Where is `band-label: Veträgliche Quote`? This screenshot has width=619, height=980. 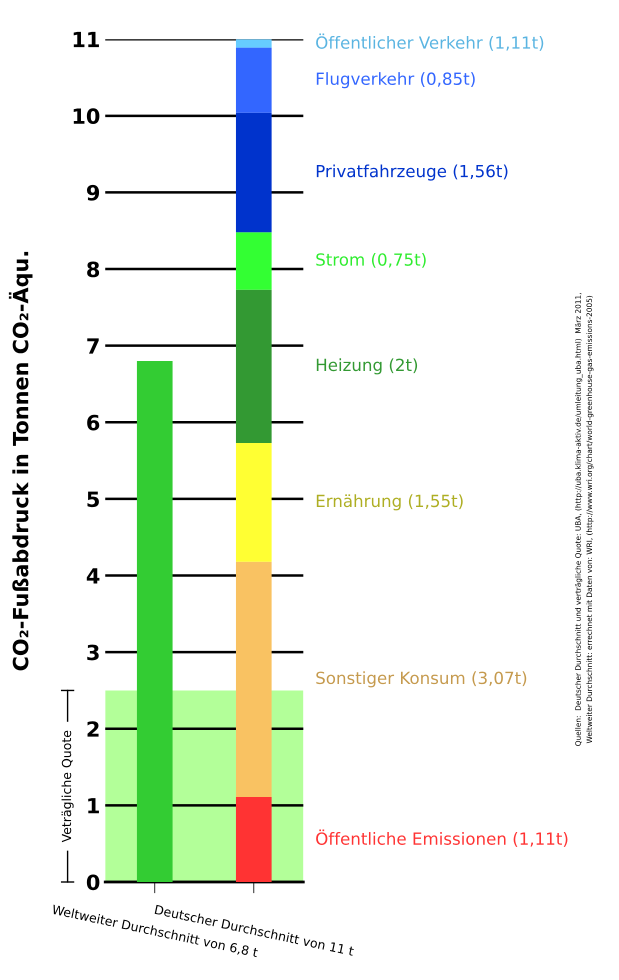 band-label: Veträgliche Quote is located at coordinates (68, 786).